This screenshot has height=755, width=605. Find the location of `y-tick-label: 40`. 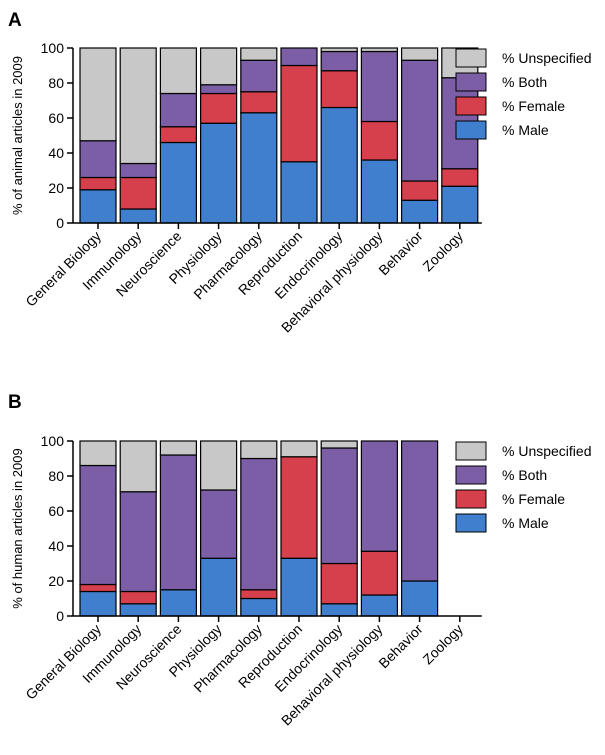

y-tick-label: 40 is located at coordinates (56, 153).